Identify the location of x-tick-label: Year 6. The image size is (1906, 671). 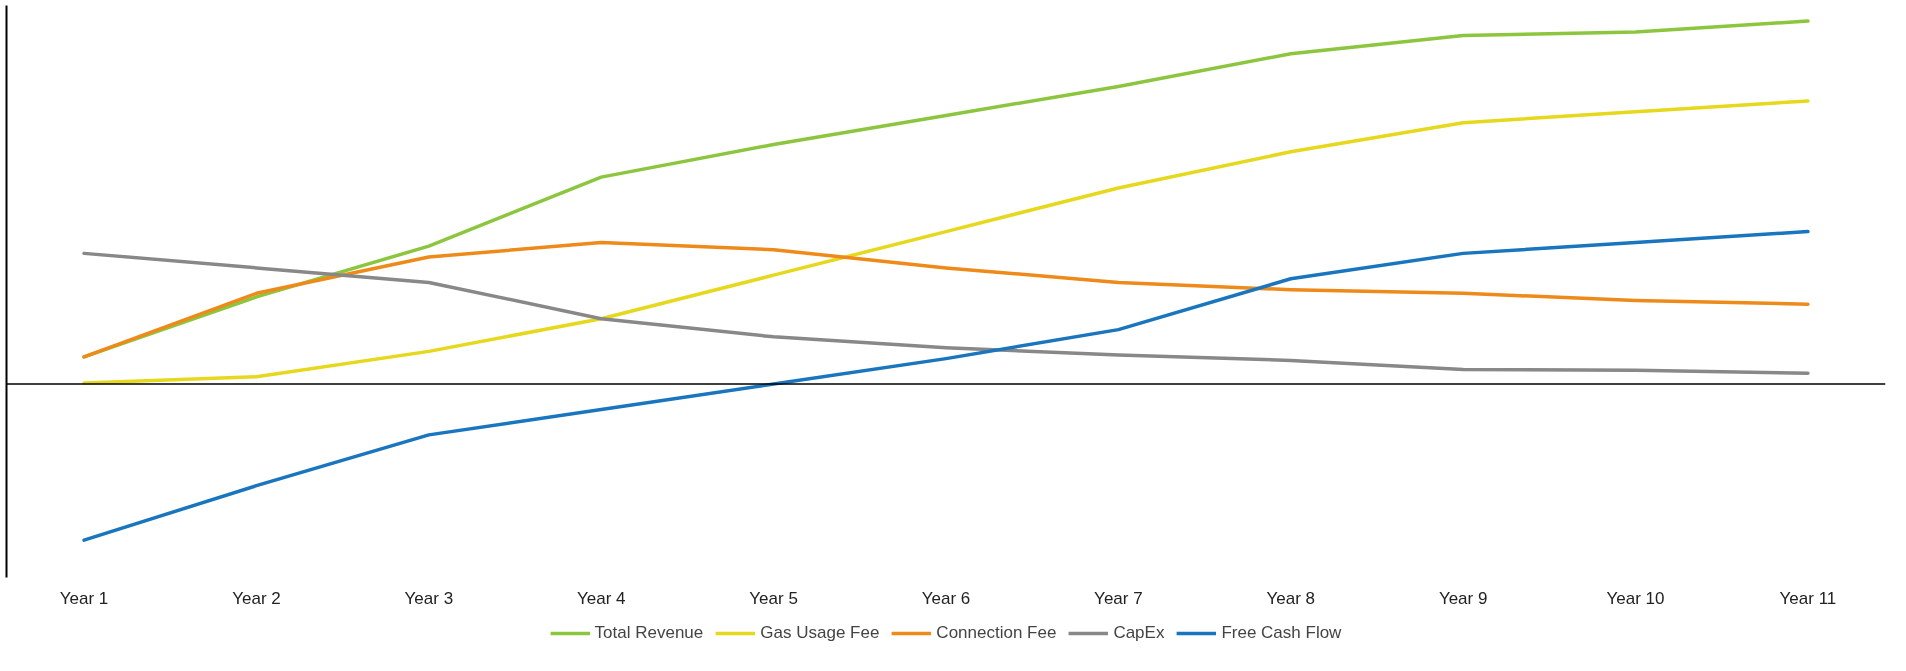
(946, 598).